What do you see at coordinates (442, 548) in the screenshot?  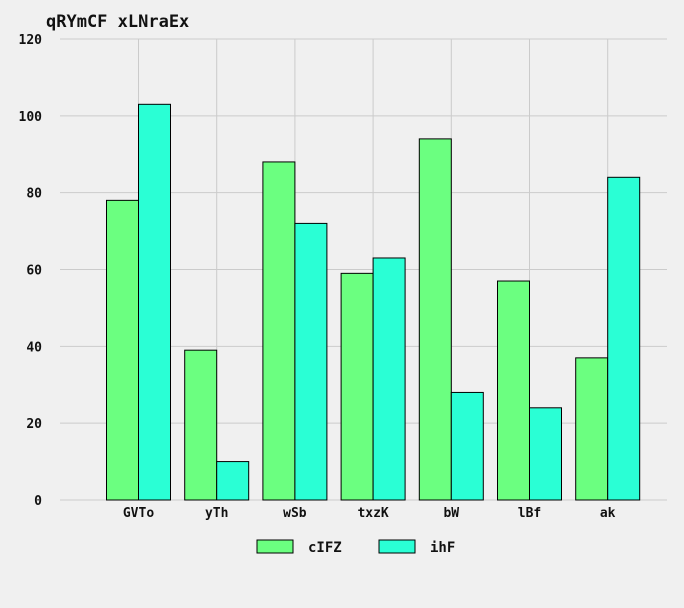 I see `legend-label: ihF` at bounding box center [442, 548].